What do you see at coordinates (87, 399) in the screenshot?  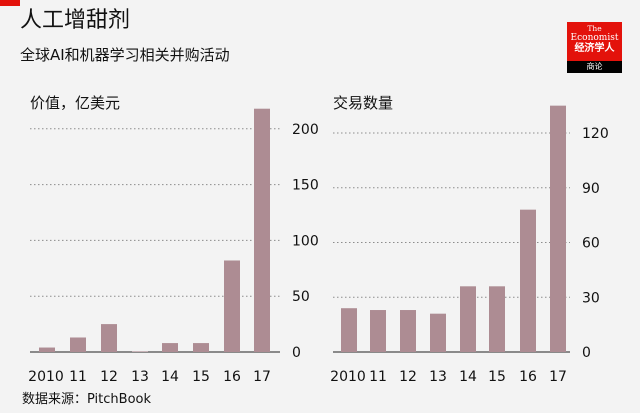 I see `source-note: 数据来源：PitchBook` at bounding box center [87, 399].